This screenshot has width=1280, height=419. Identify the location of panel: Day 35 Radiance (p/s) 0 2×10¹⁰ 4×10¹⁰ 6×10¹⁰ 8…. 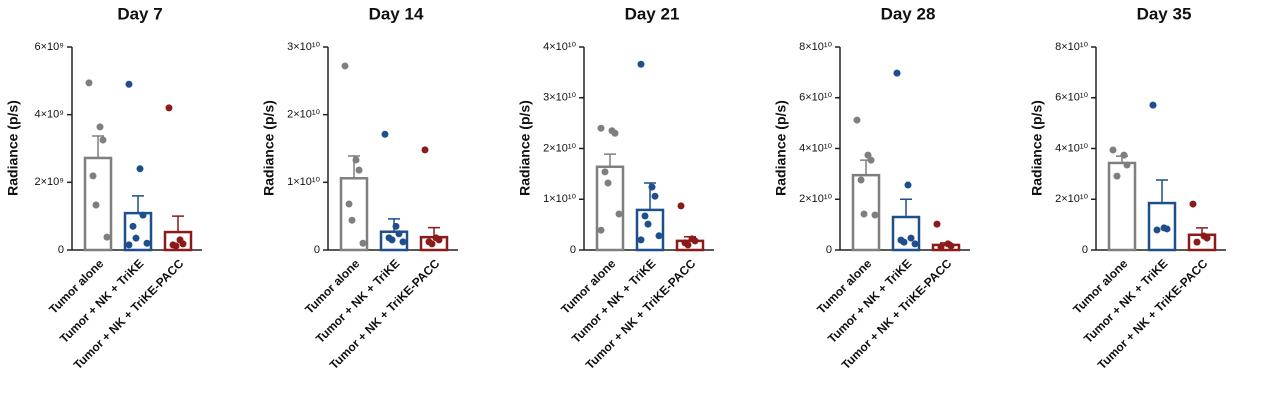
(1127, 188).